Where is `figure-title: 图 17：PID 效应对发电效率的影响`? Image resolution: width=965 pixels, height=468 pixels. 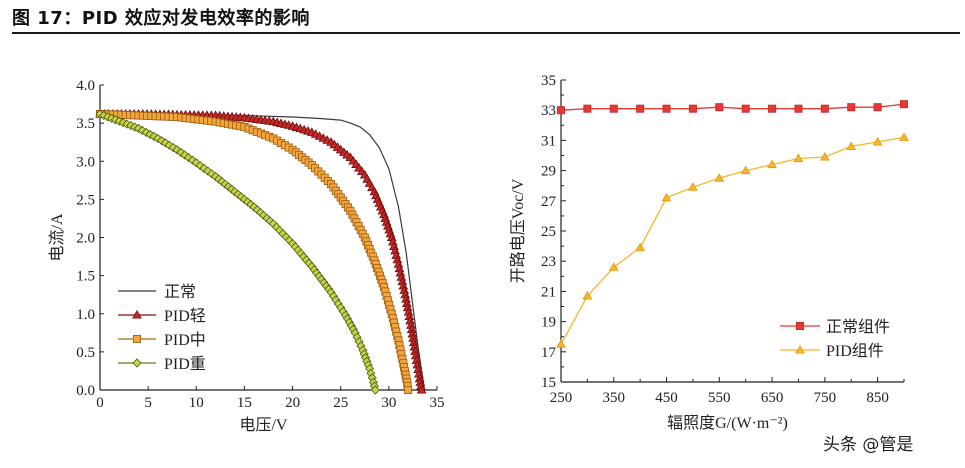
figure-title: 图 17：PID 效应对发电效率的影响 is located at coordinates (161, 18).